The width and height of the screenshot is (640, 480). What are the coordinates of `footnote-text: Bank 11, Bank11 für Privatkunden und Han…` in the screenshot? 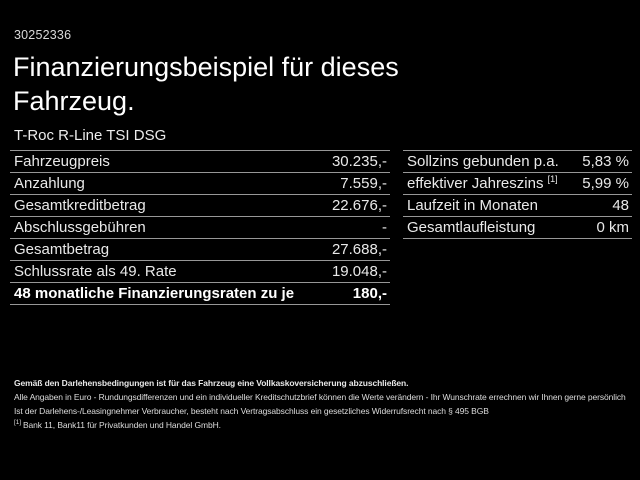 It's located at (121, 425).